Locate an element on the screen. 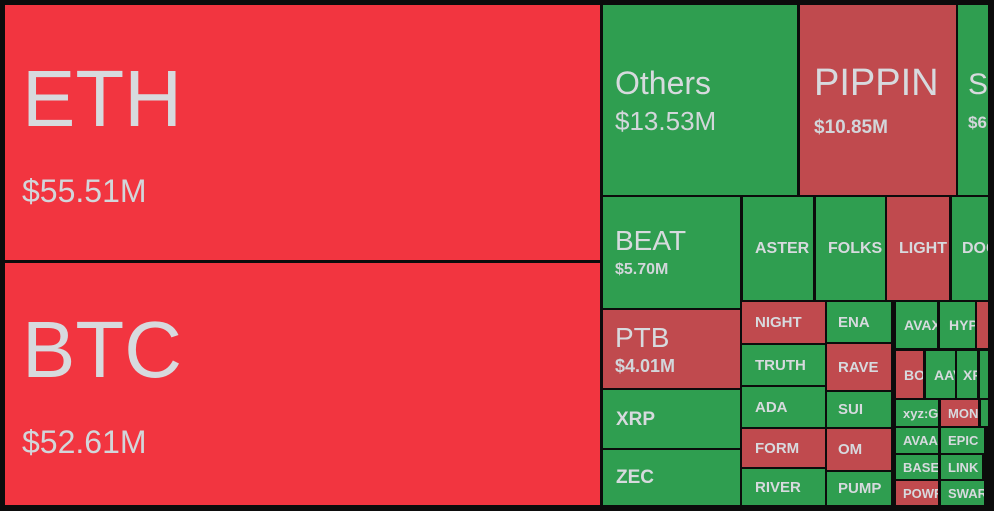 This screenshot has height=511, width=994. tile-avaai: AVAAI is located at coordinates (917, 440).